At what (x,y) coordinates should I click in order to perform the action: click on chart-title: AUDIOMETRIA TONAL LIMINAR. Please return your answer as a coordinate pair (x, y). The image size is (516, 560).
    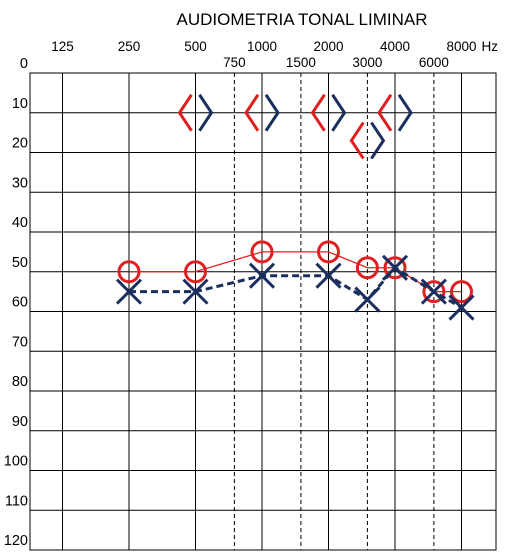
    Looking at the image, I should click on (302, 19).